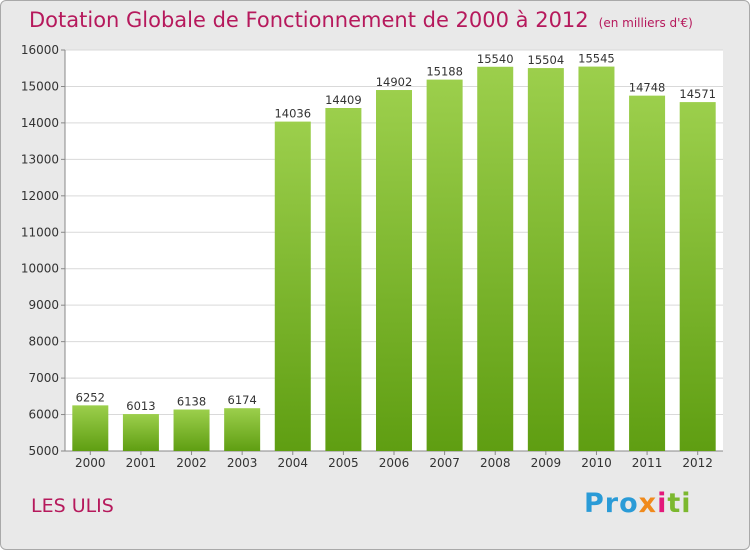 Image resolution: width=750 pixels, height=550 pixels. I want to click on commune-name: LES ULIS, so click(72, 506).